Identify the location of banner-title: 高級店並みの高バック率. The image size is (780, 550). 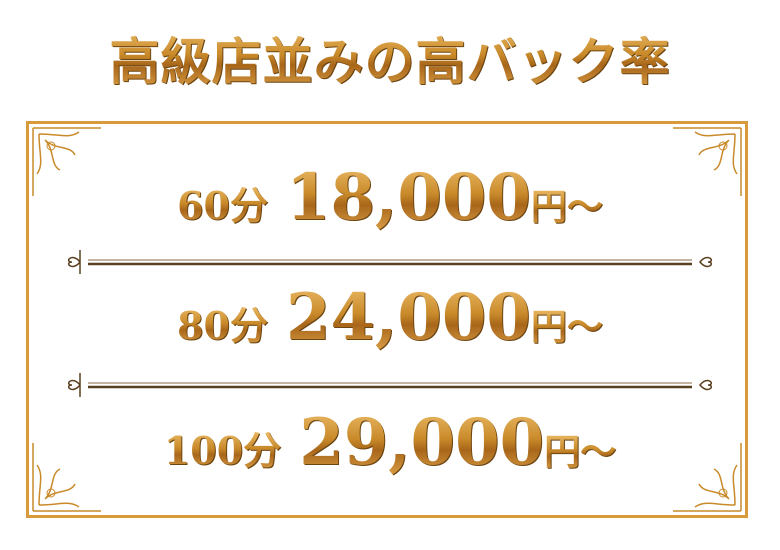
(390, 58).